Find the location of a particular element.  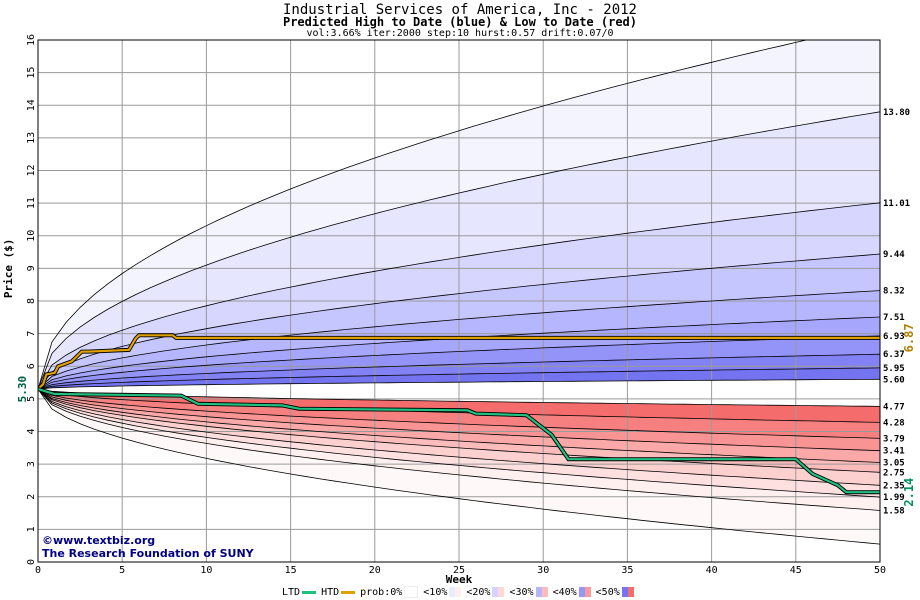

legend-band-20: <20% is located at coordinates (486, 592).